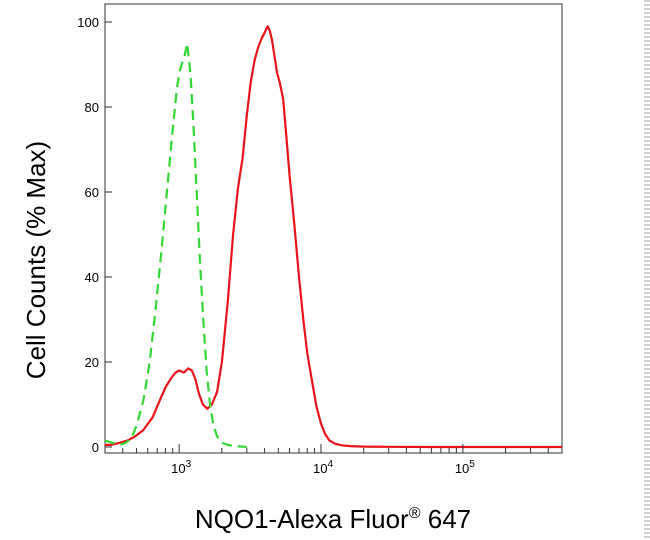 This screenshot has height=540, width=650. What do you see at coordinates (302, 519) in the screenshot?
I see `x-axis-label-text: NQO1-Alexa Fluor` at bounding box center [302, 519].